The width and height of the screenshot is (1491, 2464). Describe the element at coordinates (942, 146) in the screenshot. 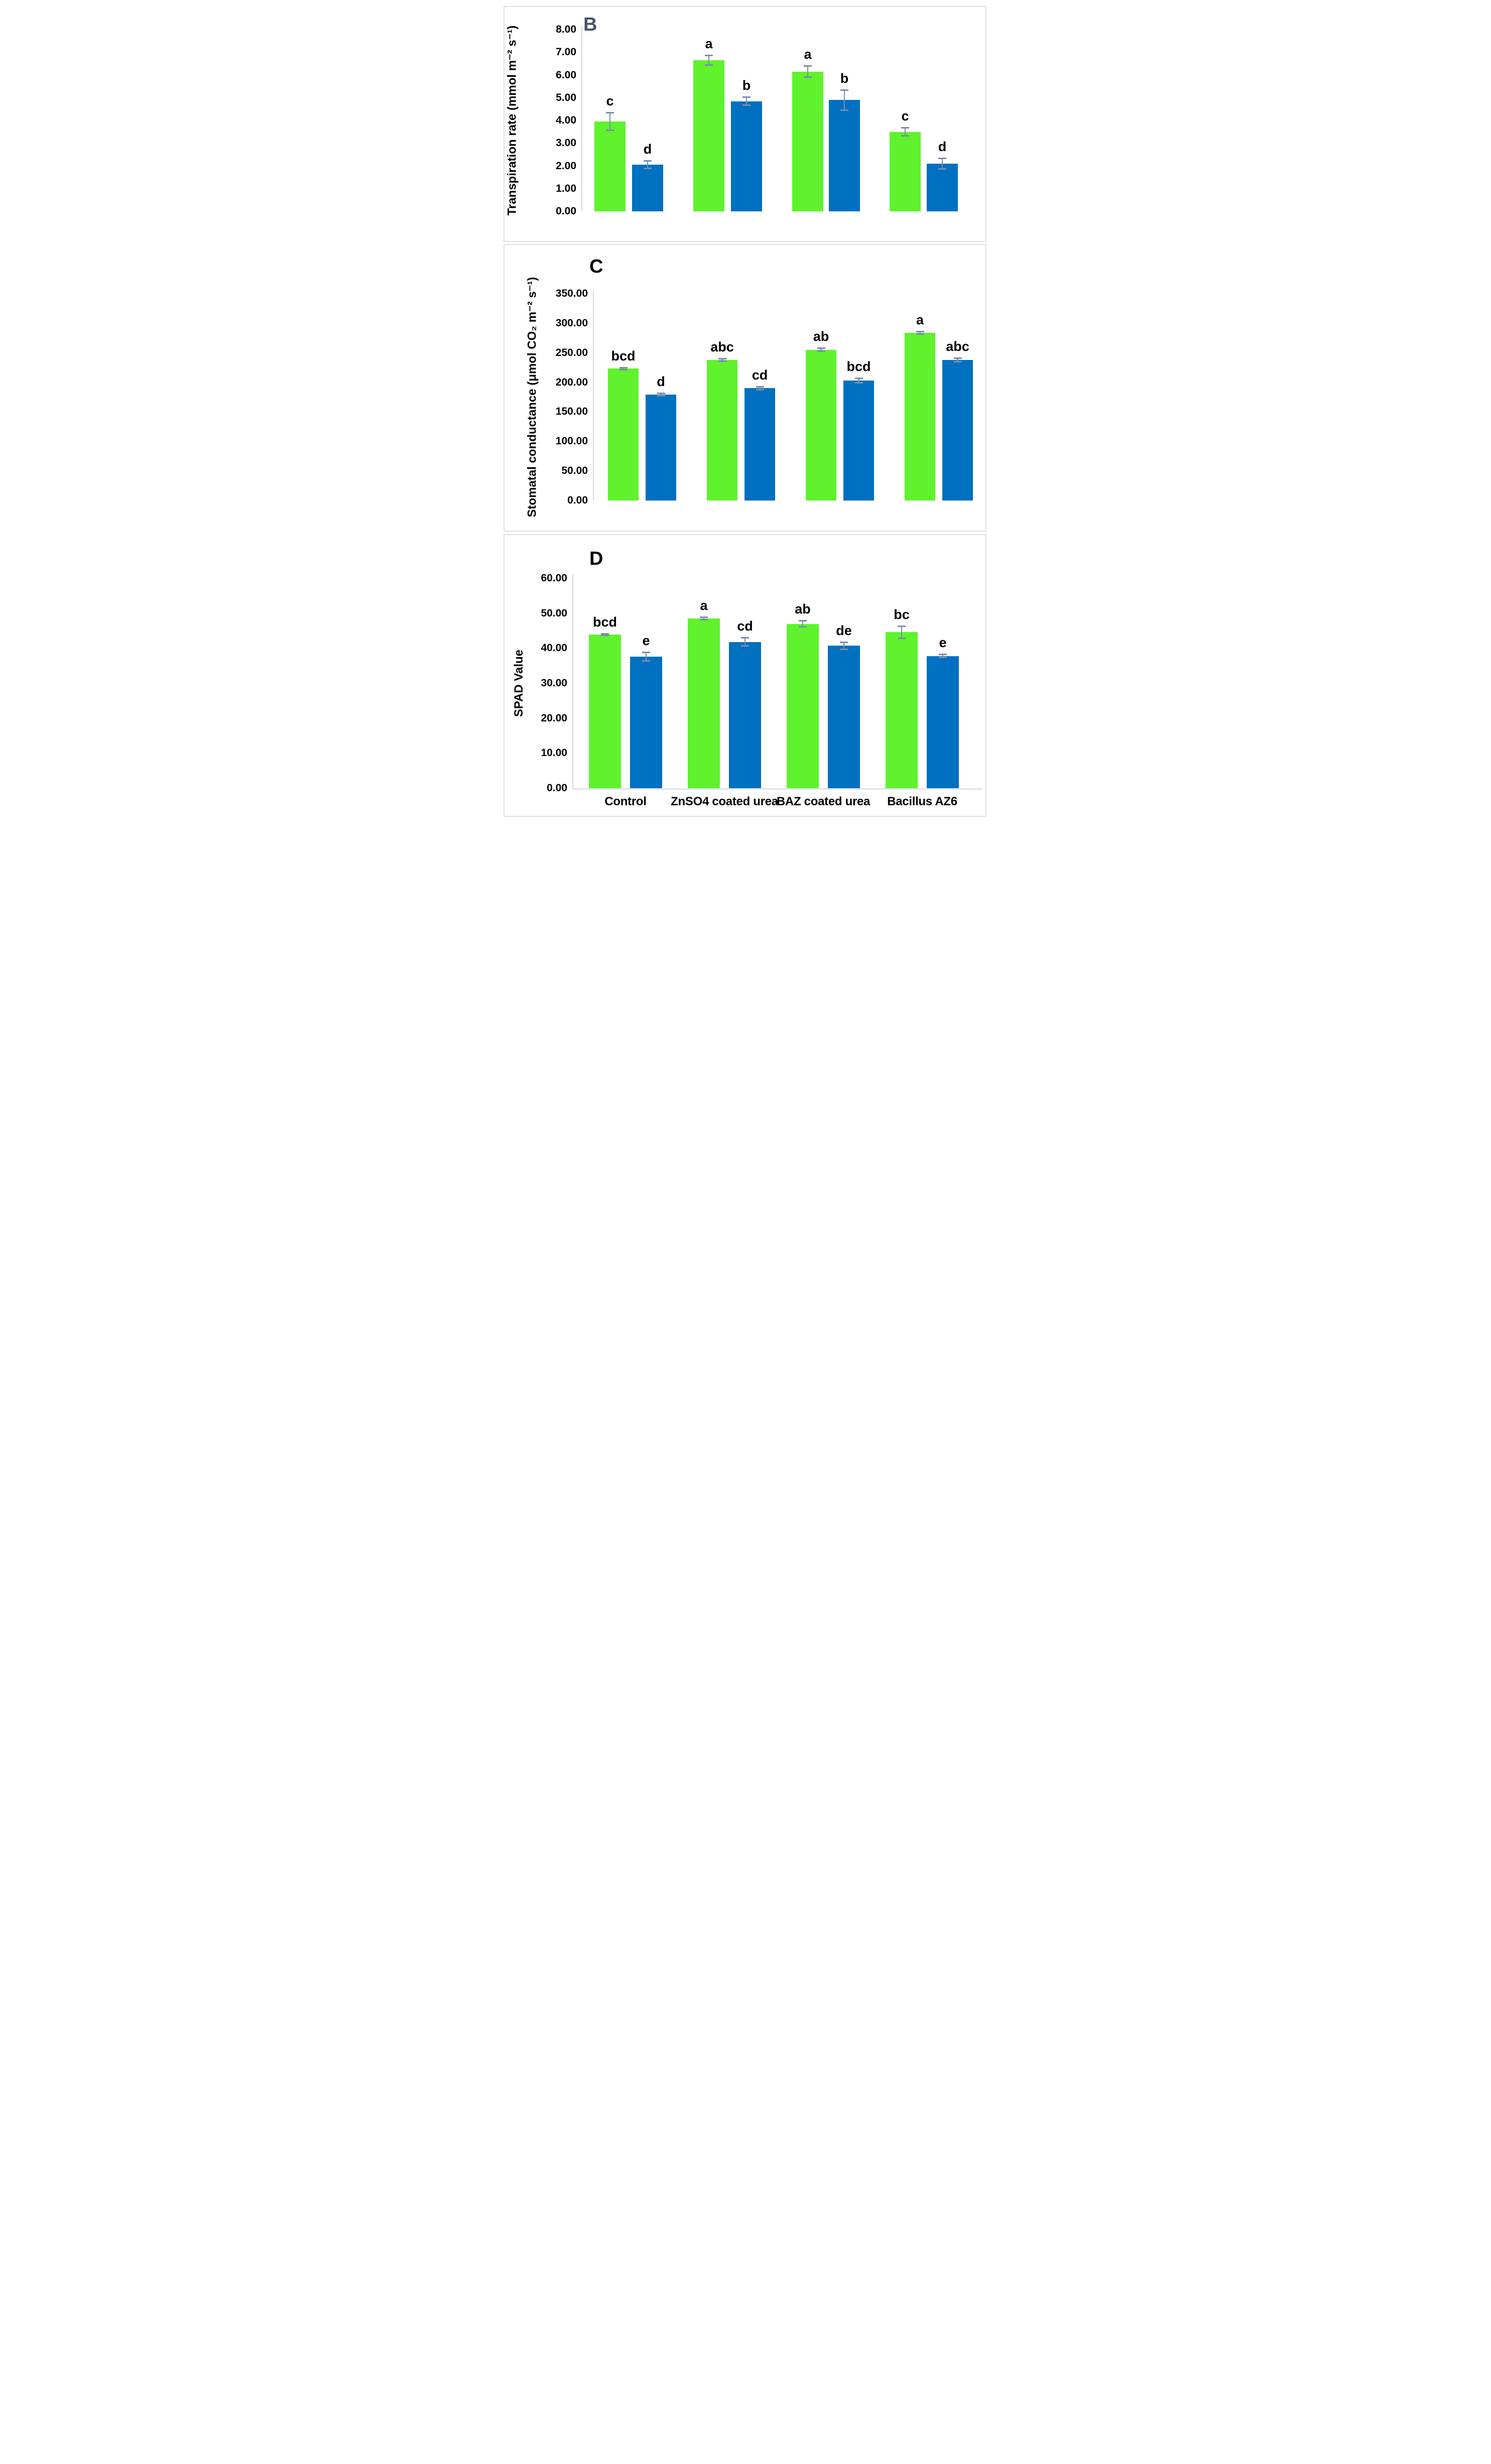

I see `sig-letter-B-blue-3: d` at that location.